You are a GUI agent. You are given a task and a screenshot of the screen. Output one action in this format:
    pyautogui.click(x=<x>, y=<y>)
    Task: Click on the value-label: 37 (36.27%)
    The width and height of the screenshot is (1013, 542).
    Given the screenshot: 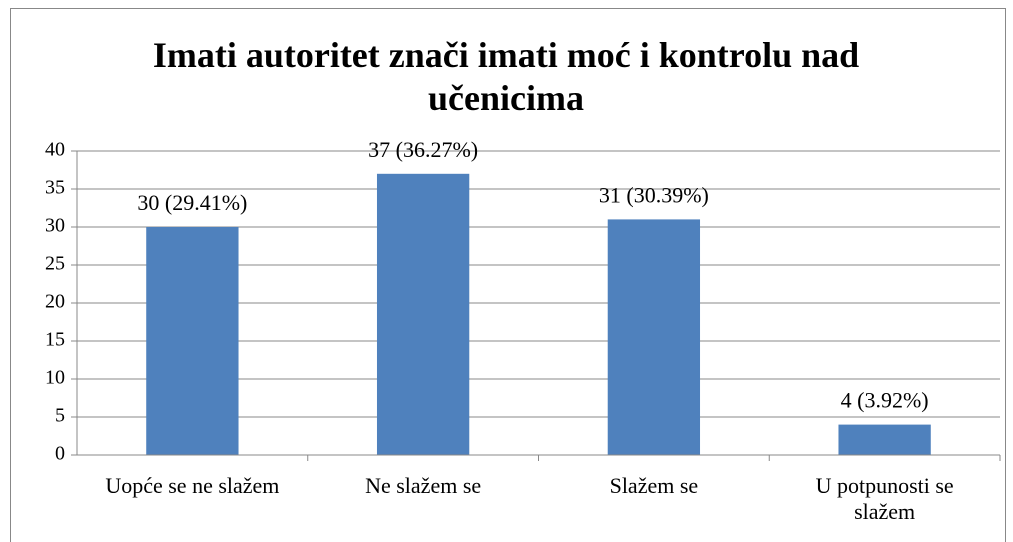 What is the action you would take?
    pyautogui.click(x=423, y=149)
    